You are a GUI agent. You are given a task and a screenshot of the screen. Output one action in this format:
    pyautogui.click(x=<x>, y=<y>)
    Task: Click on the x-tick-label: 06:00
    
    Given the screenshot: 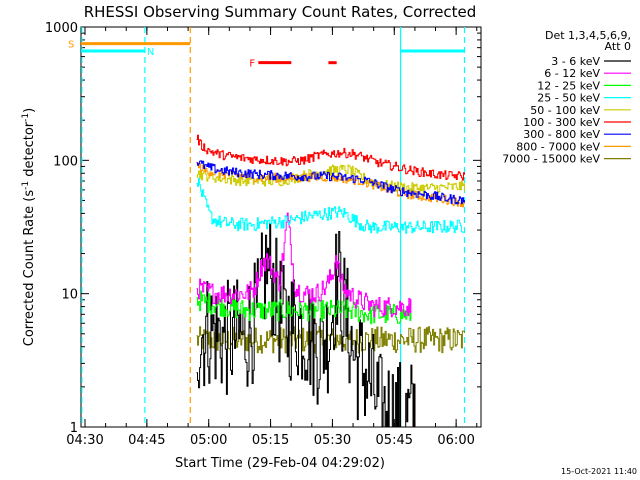 What is the action you would take?
    pyautogui.click(x=455, y=440)
    